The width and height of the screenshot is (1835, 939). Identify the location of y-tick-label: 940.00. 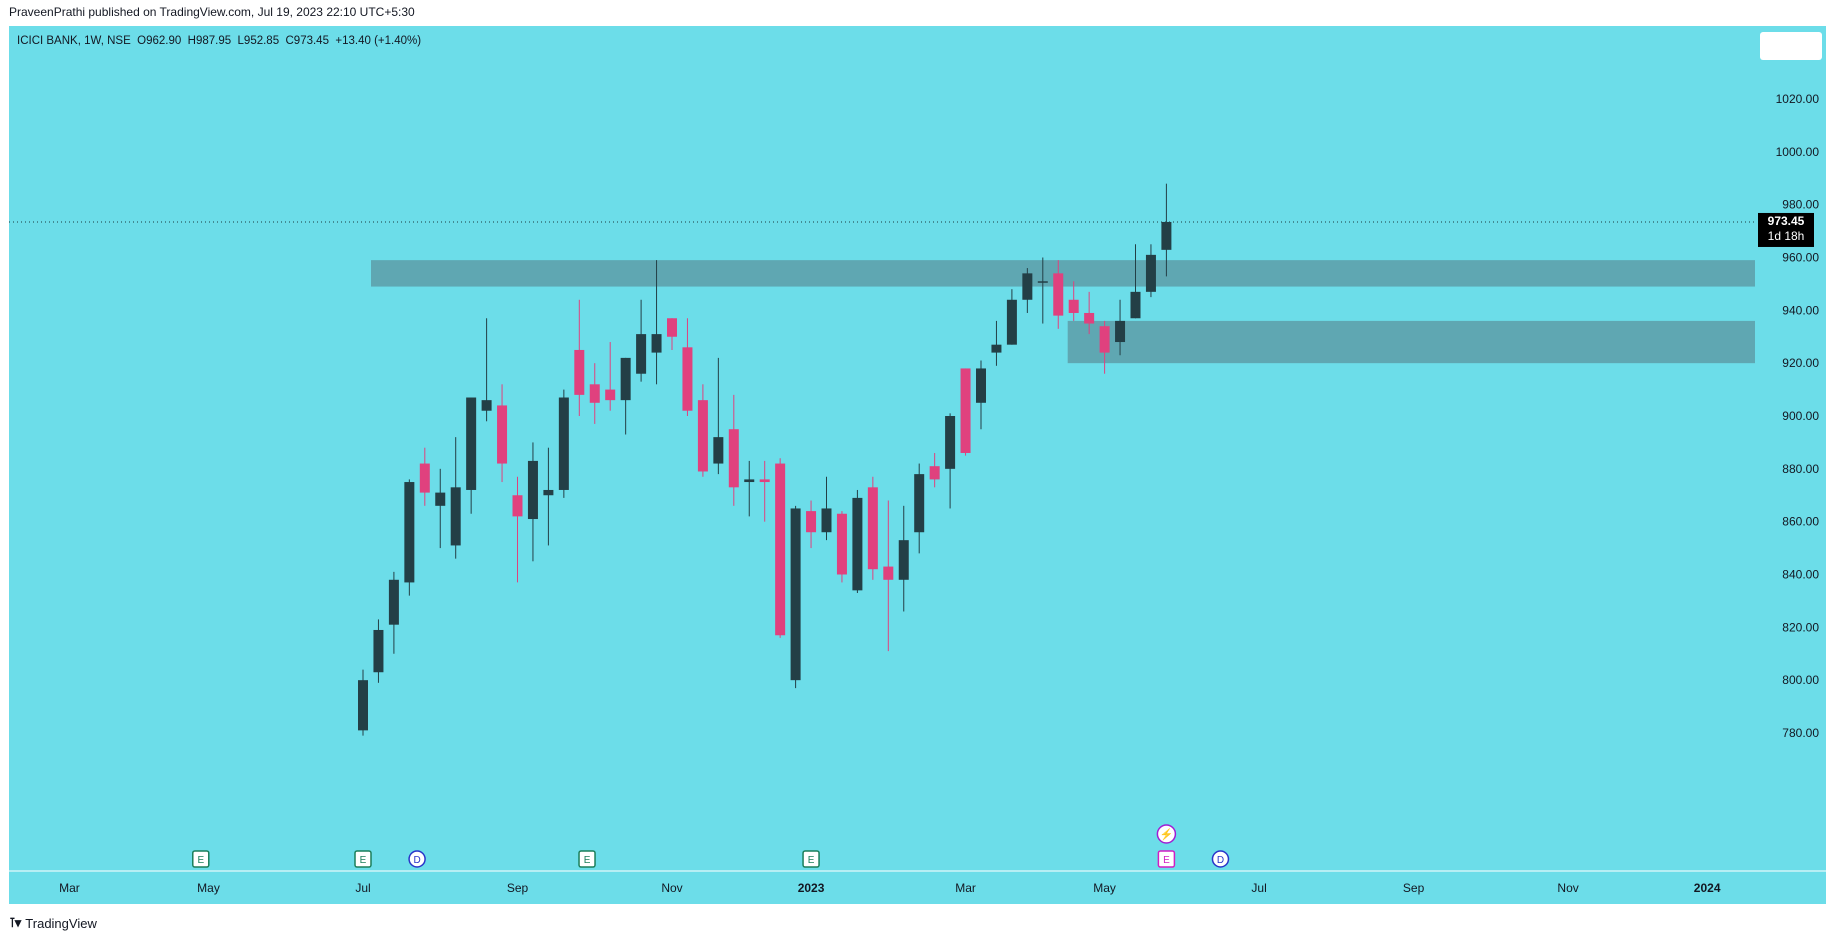
(1800, 310).